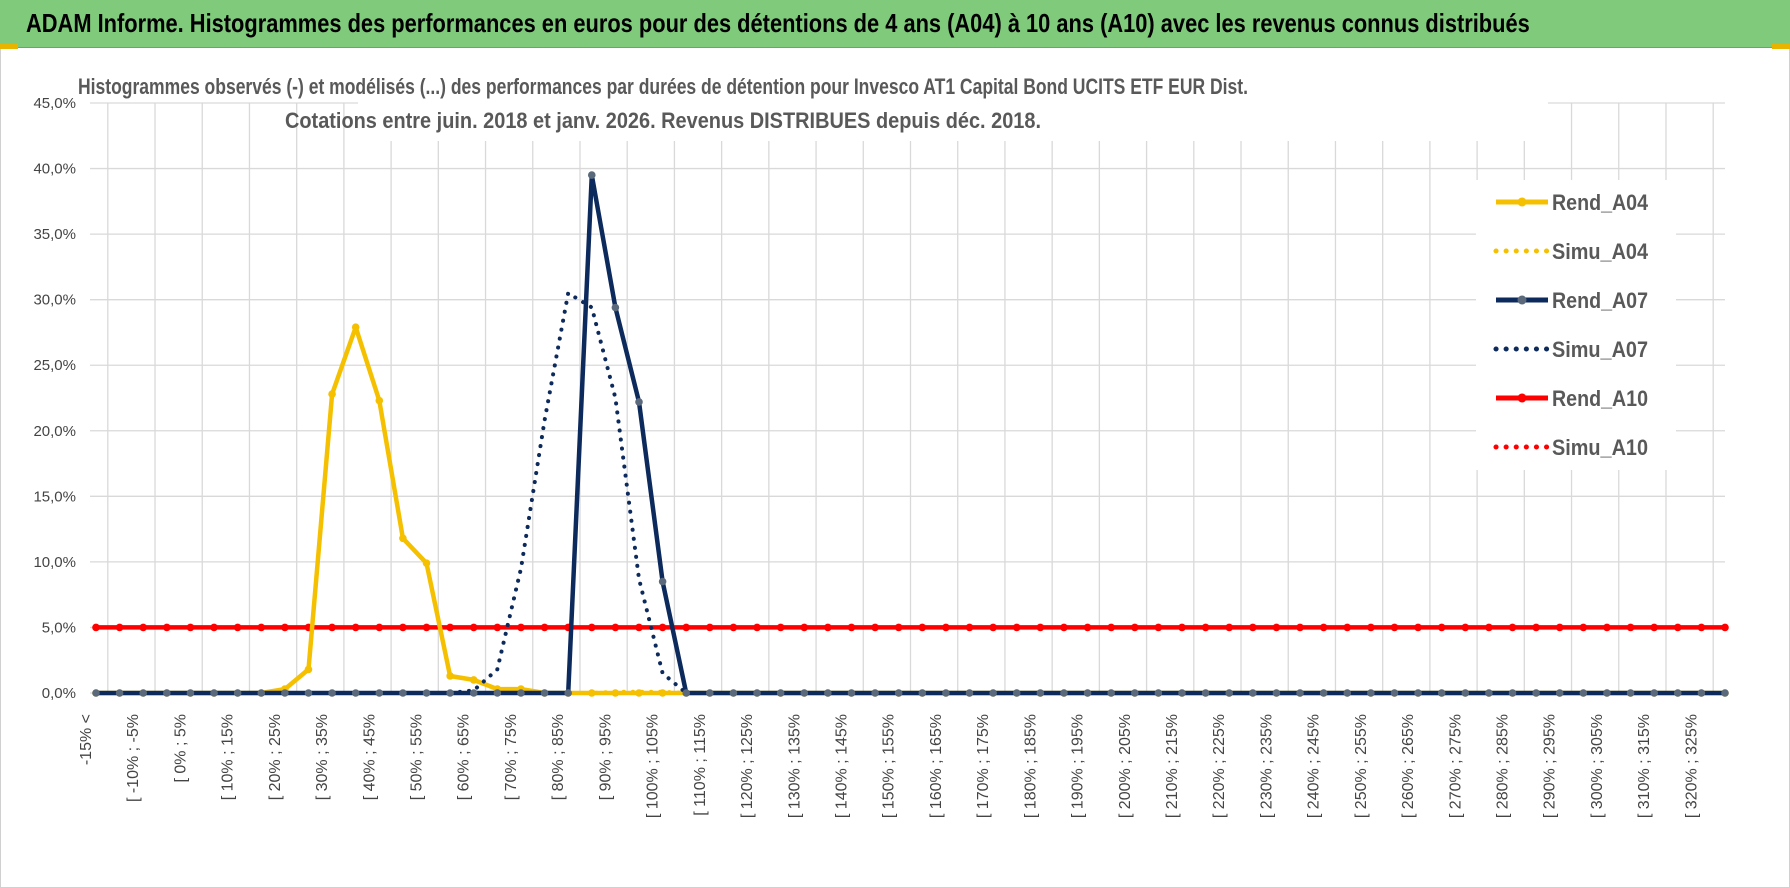 The height and width of the screenshot is (888, 1790). Describe the element at coordinates (605, 757) in the screenshot. I see `x-tick-label: [ 90% ; 95%` at that location.